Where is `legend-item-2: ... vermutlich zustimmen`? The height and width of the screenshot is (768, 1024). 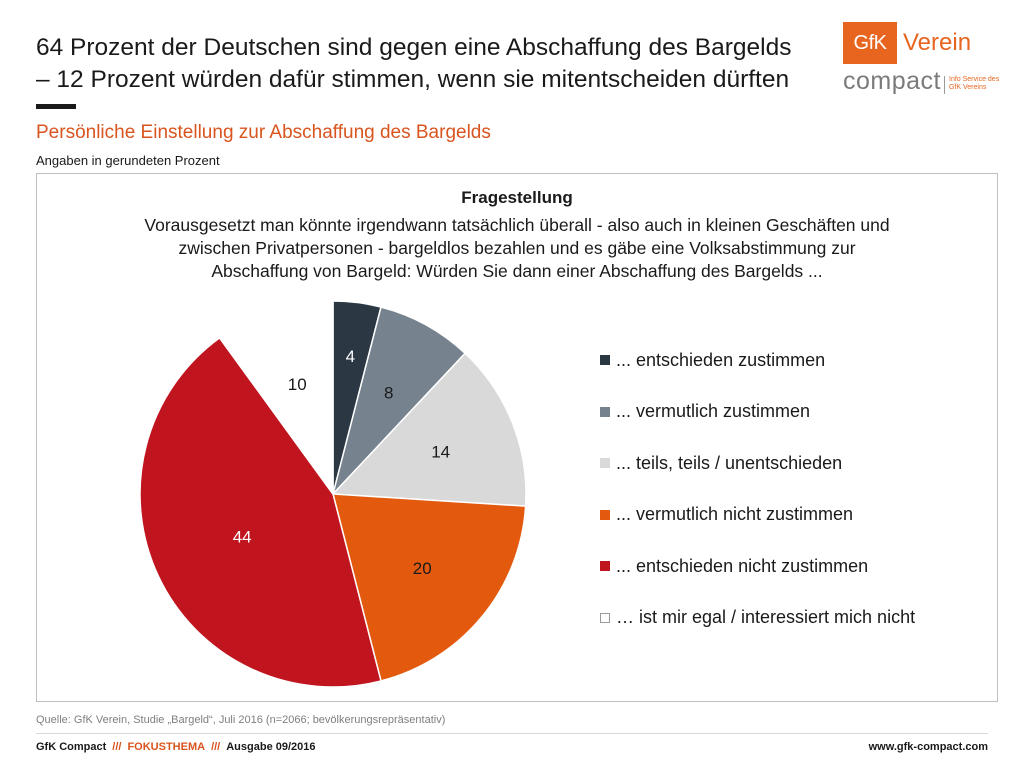
legend-item-2: ... vermutlich zustimmen is located at coordinates (705, 412).